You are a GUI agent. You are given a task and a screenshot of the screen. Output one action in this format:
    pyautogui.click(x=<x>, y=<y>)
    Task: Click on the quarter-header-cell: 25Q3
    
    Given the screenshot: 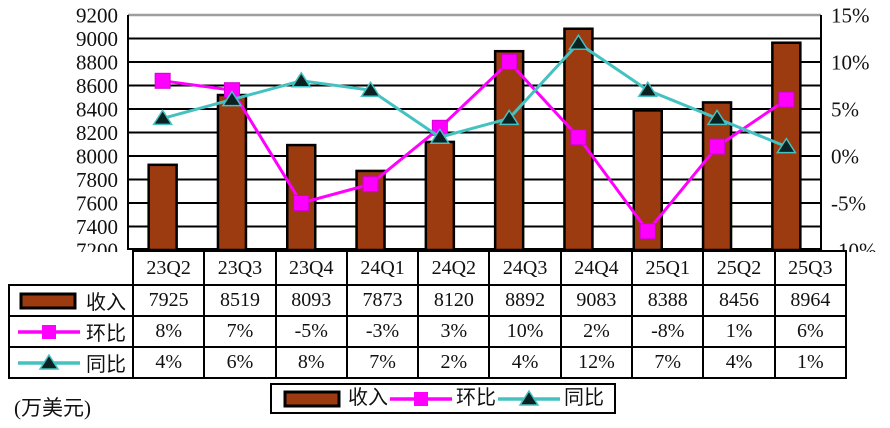 What is the action you would take?
    pyautogui.click(x=810, y=268)
    